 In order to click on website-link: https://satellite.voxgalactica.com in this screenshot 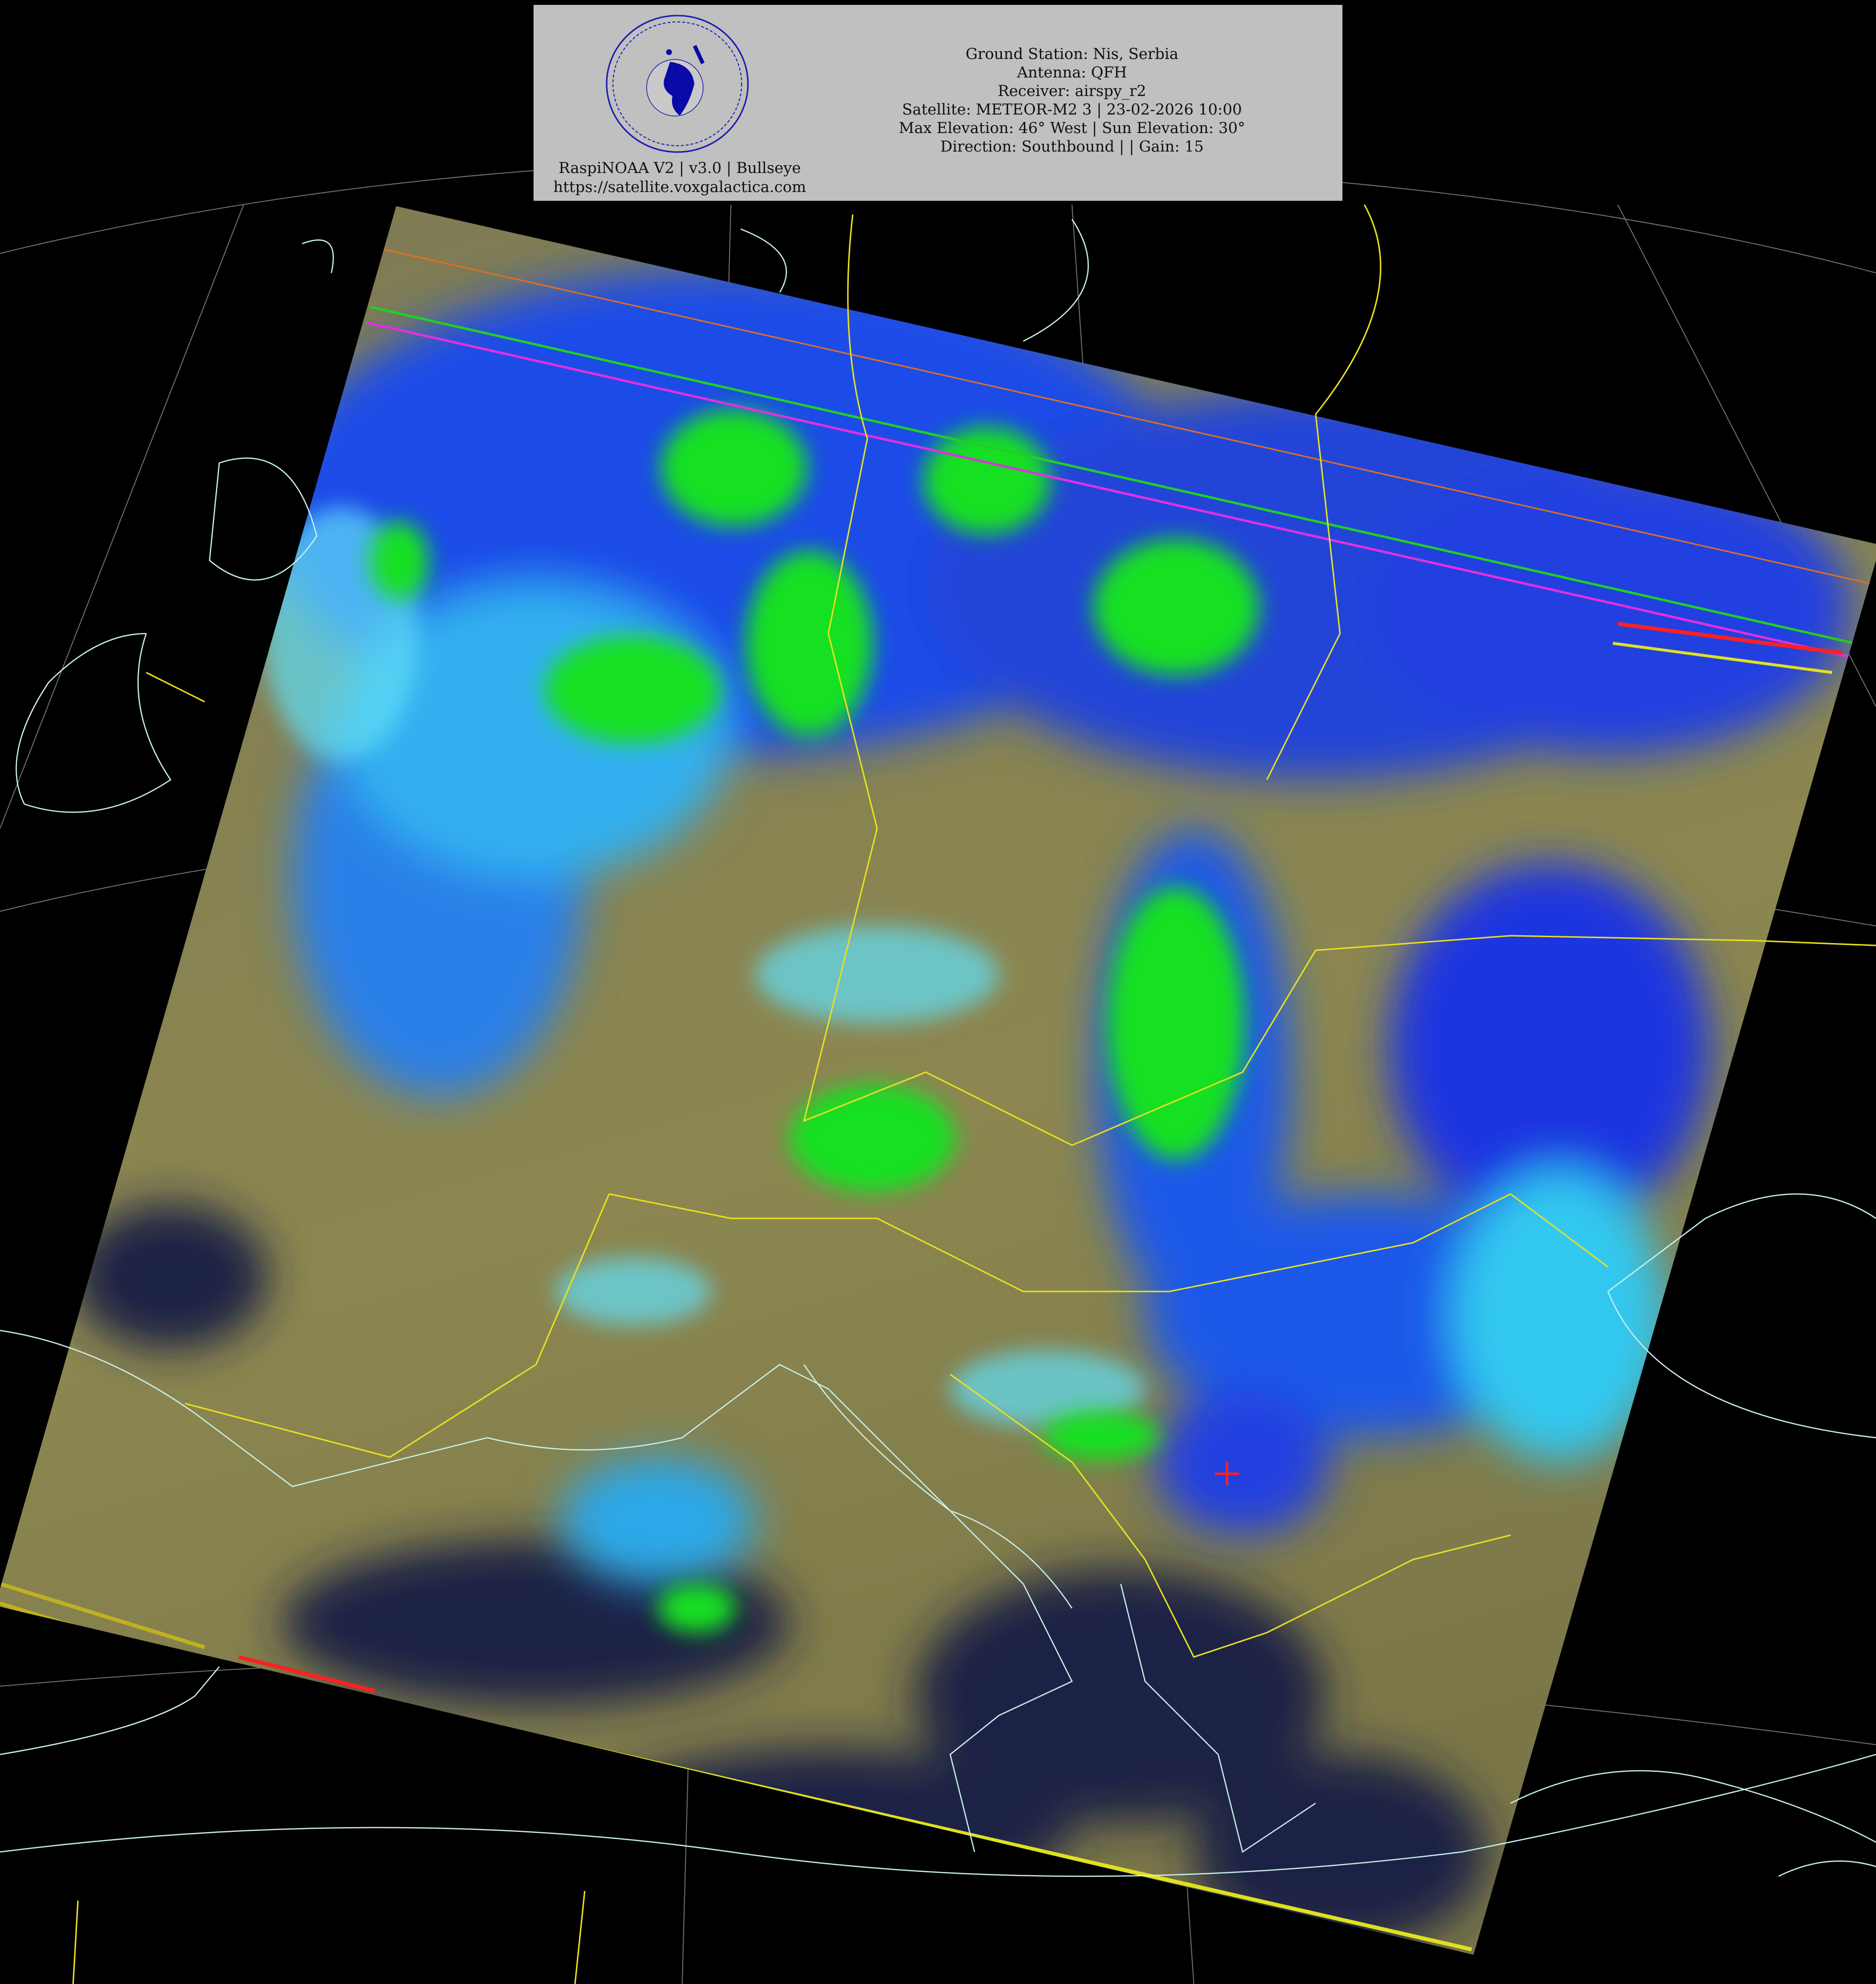, I will do `click(679, 187)`.